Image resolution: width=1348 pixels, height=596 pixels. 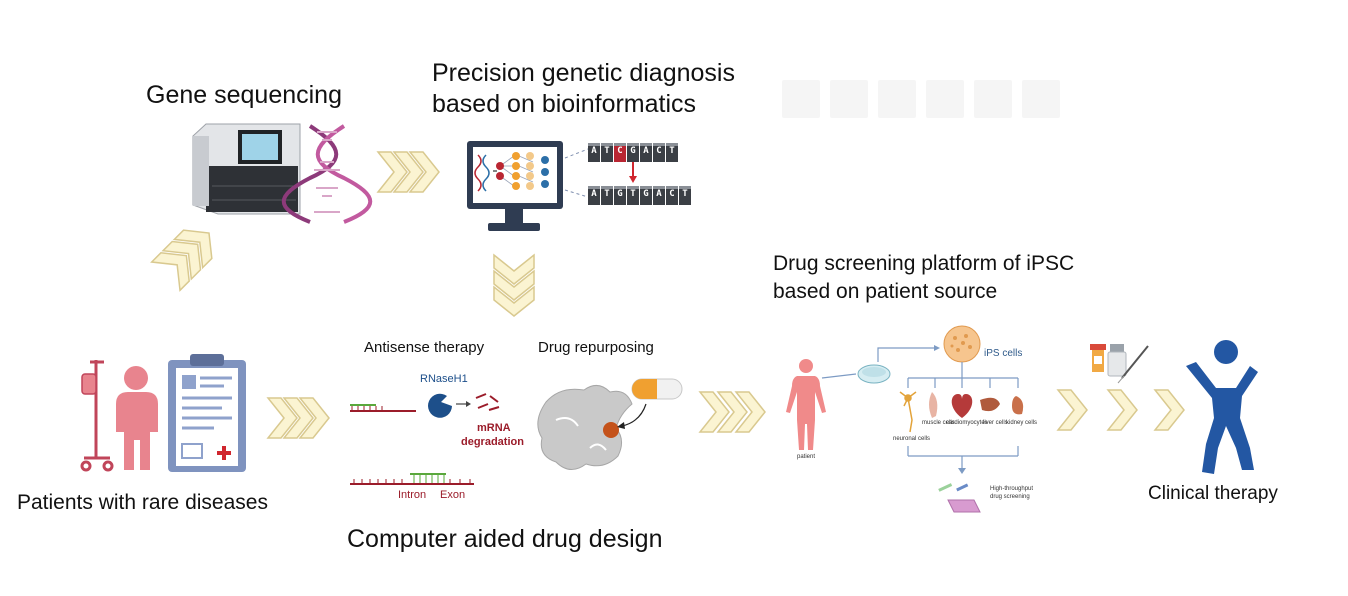 What do you see at coordinates (962, 406) in the screenshot?
I see `heart-icon` at bounding box center [962, 406].